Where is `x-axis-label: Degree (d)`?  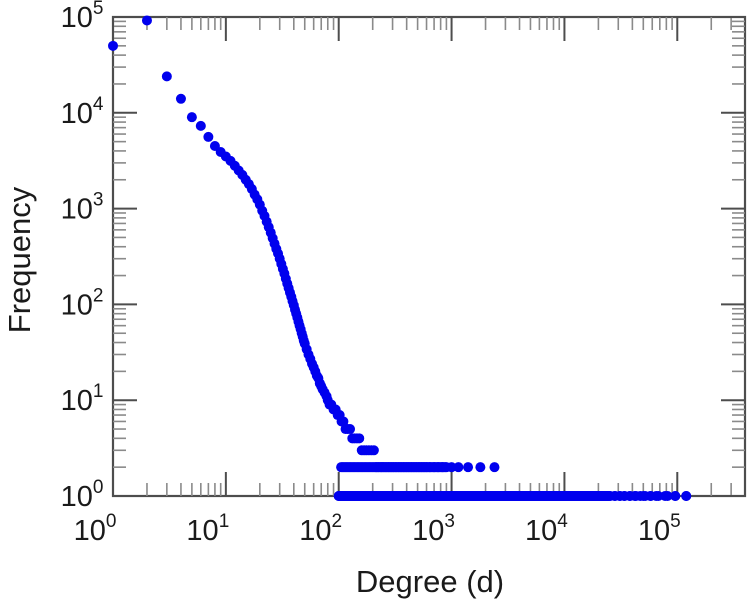 x-axis-label: Degree (d) is located at coordinates (430, 581).